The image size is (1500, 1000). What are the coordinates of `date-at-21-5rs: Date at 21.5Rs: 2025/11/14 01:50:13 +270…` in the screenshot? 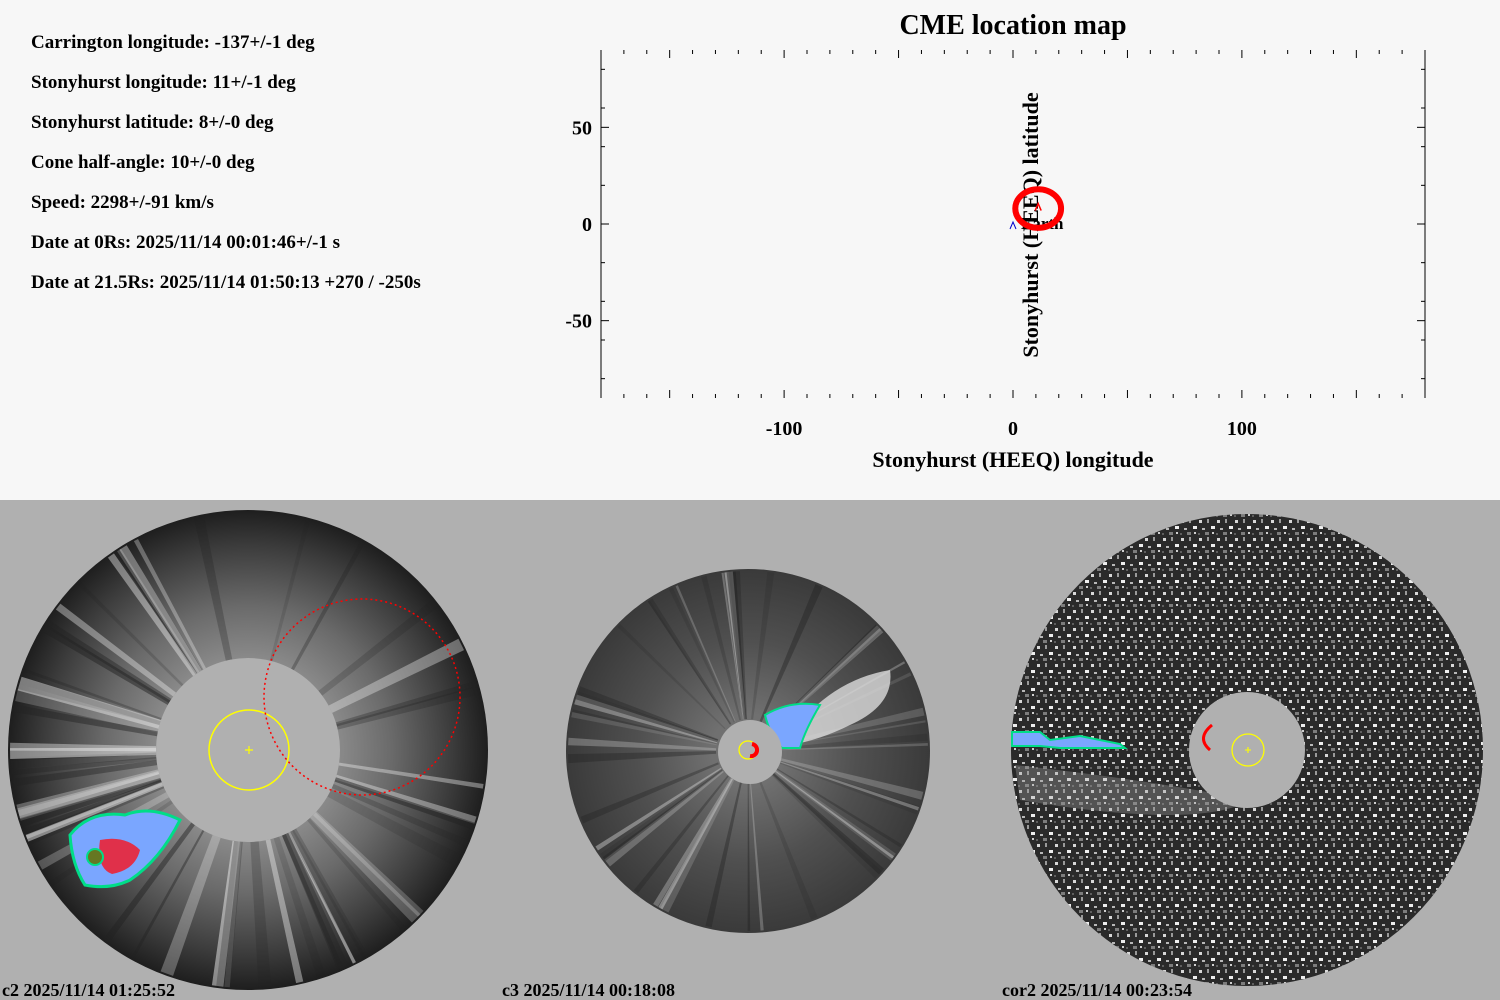 It's located at (226, 282).